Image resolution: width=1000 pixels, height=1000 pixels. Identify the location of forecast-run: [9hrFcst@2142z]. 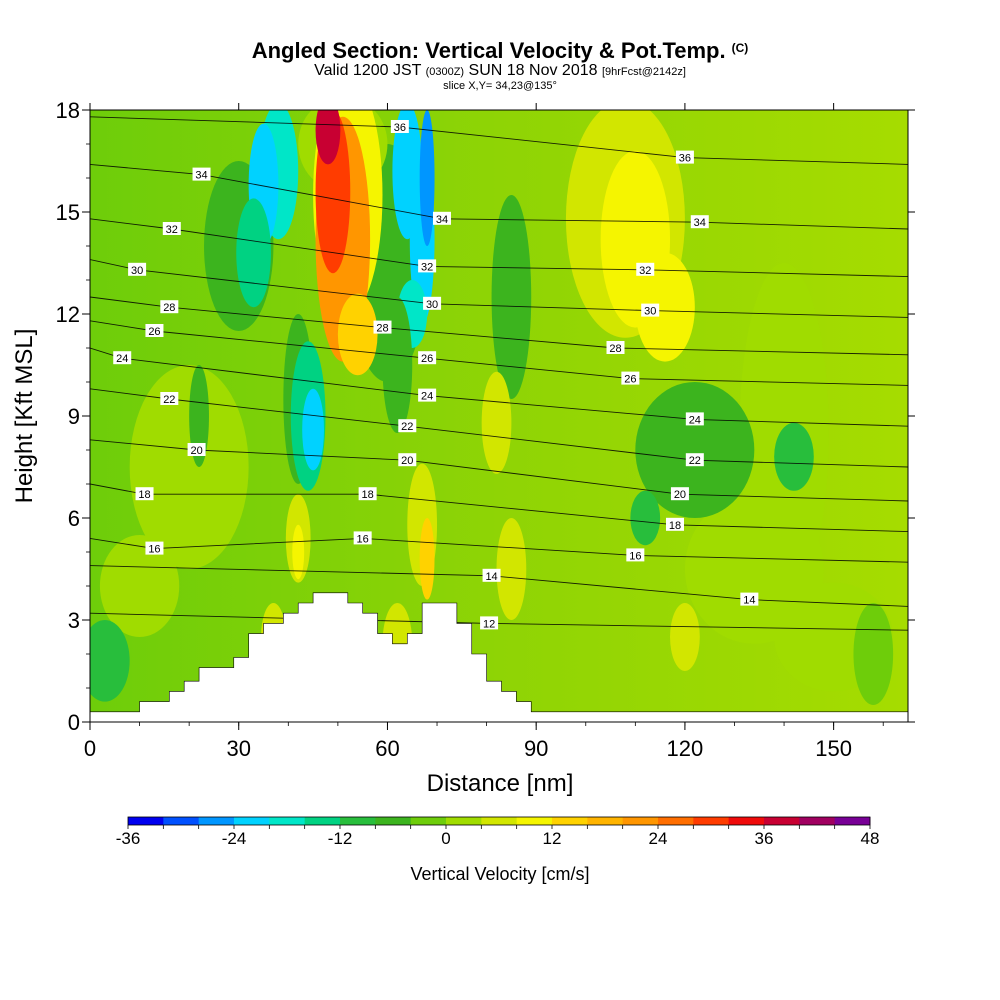
(643, 72).